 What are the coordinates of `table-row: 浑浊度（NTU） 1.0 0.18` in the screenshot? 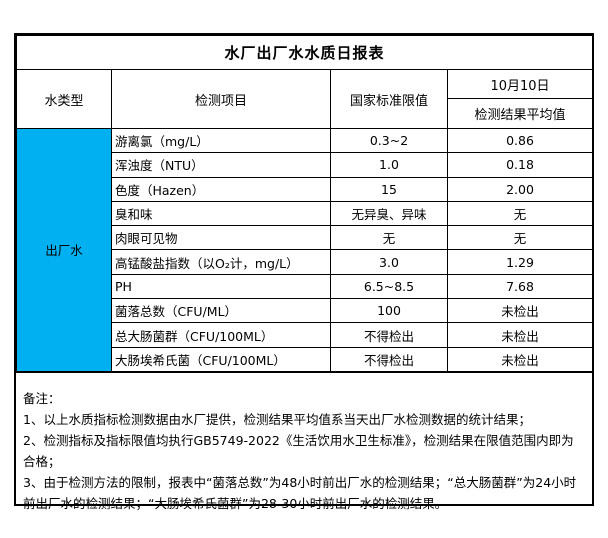 It's located at (305, 165).